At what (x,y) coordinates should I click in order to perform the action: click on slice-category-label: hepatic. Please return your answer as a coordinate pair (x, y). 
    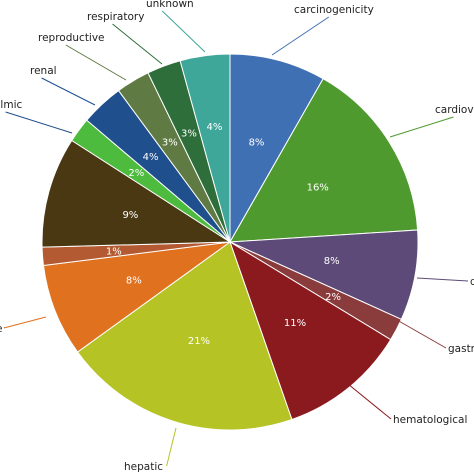
    Looking at the image, I should click on (143, 467).